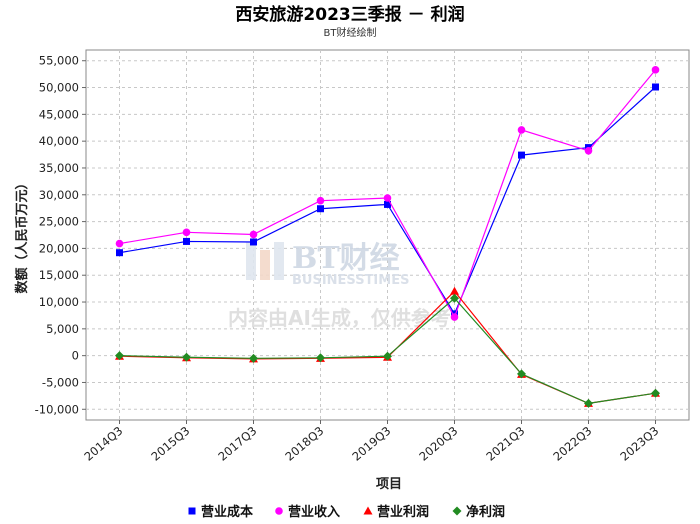  Describe the element at coordinates (349, 14) in the screenshot. I see `chart-title: 西安旅游2023三季报 － 利润` at that location.